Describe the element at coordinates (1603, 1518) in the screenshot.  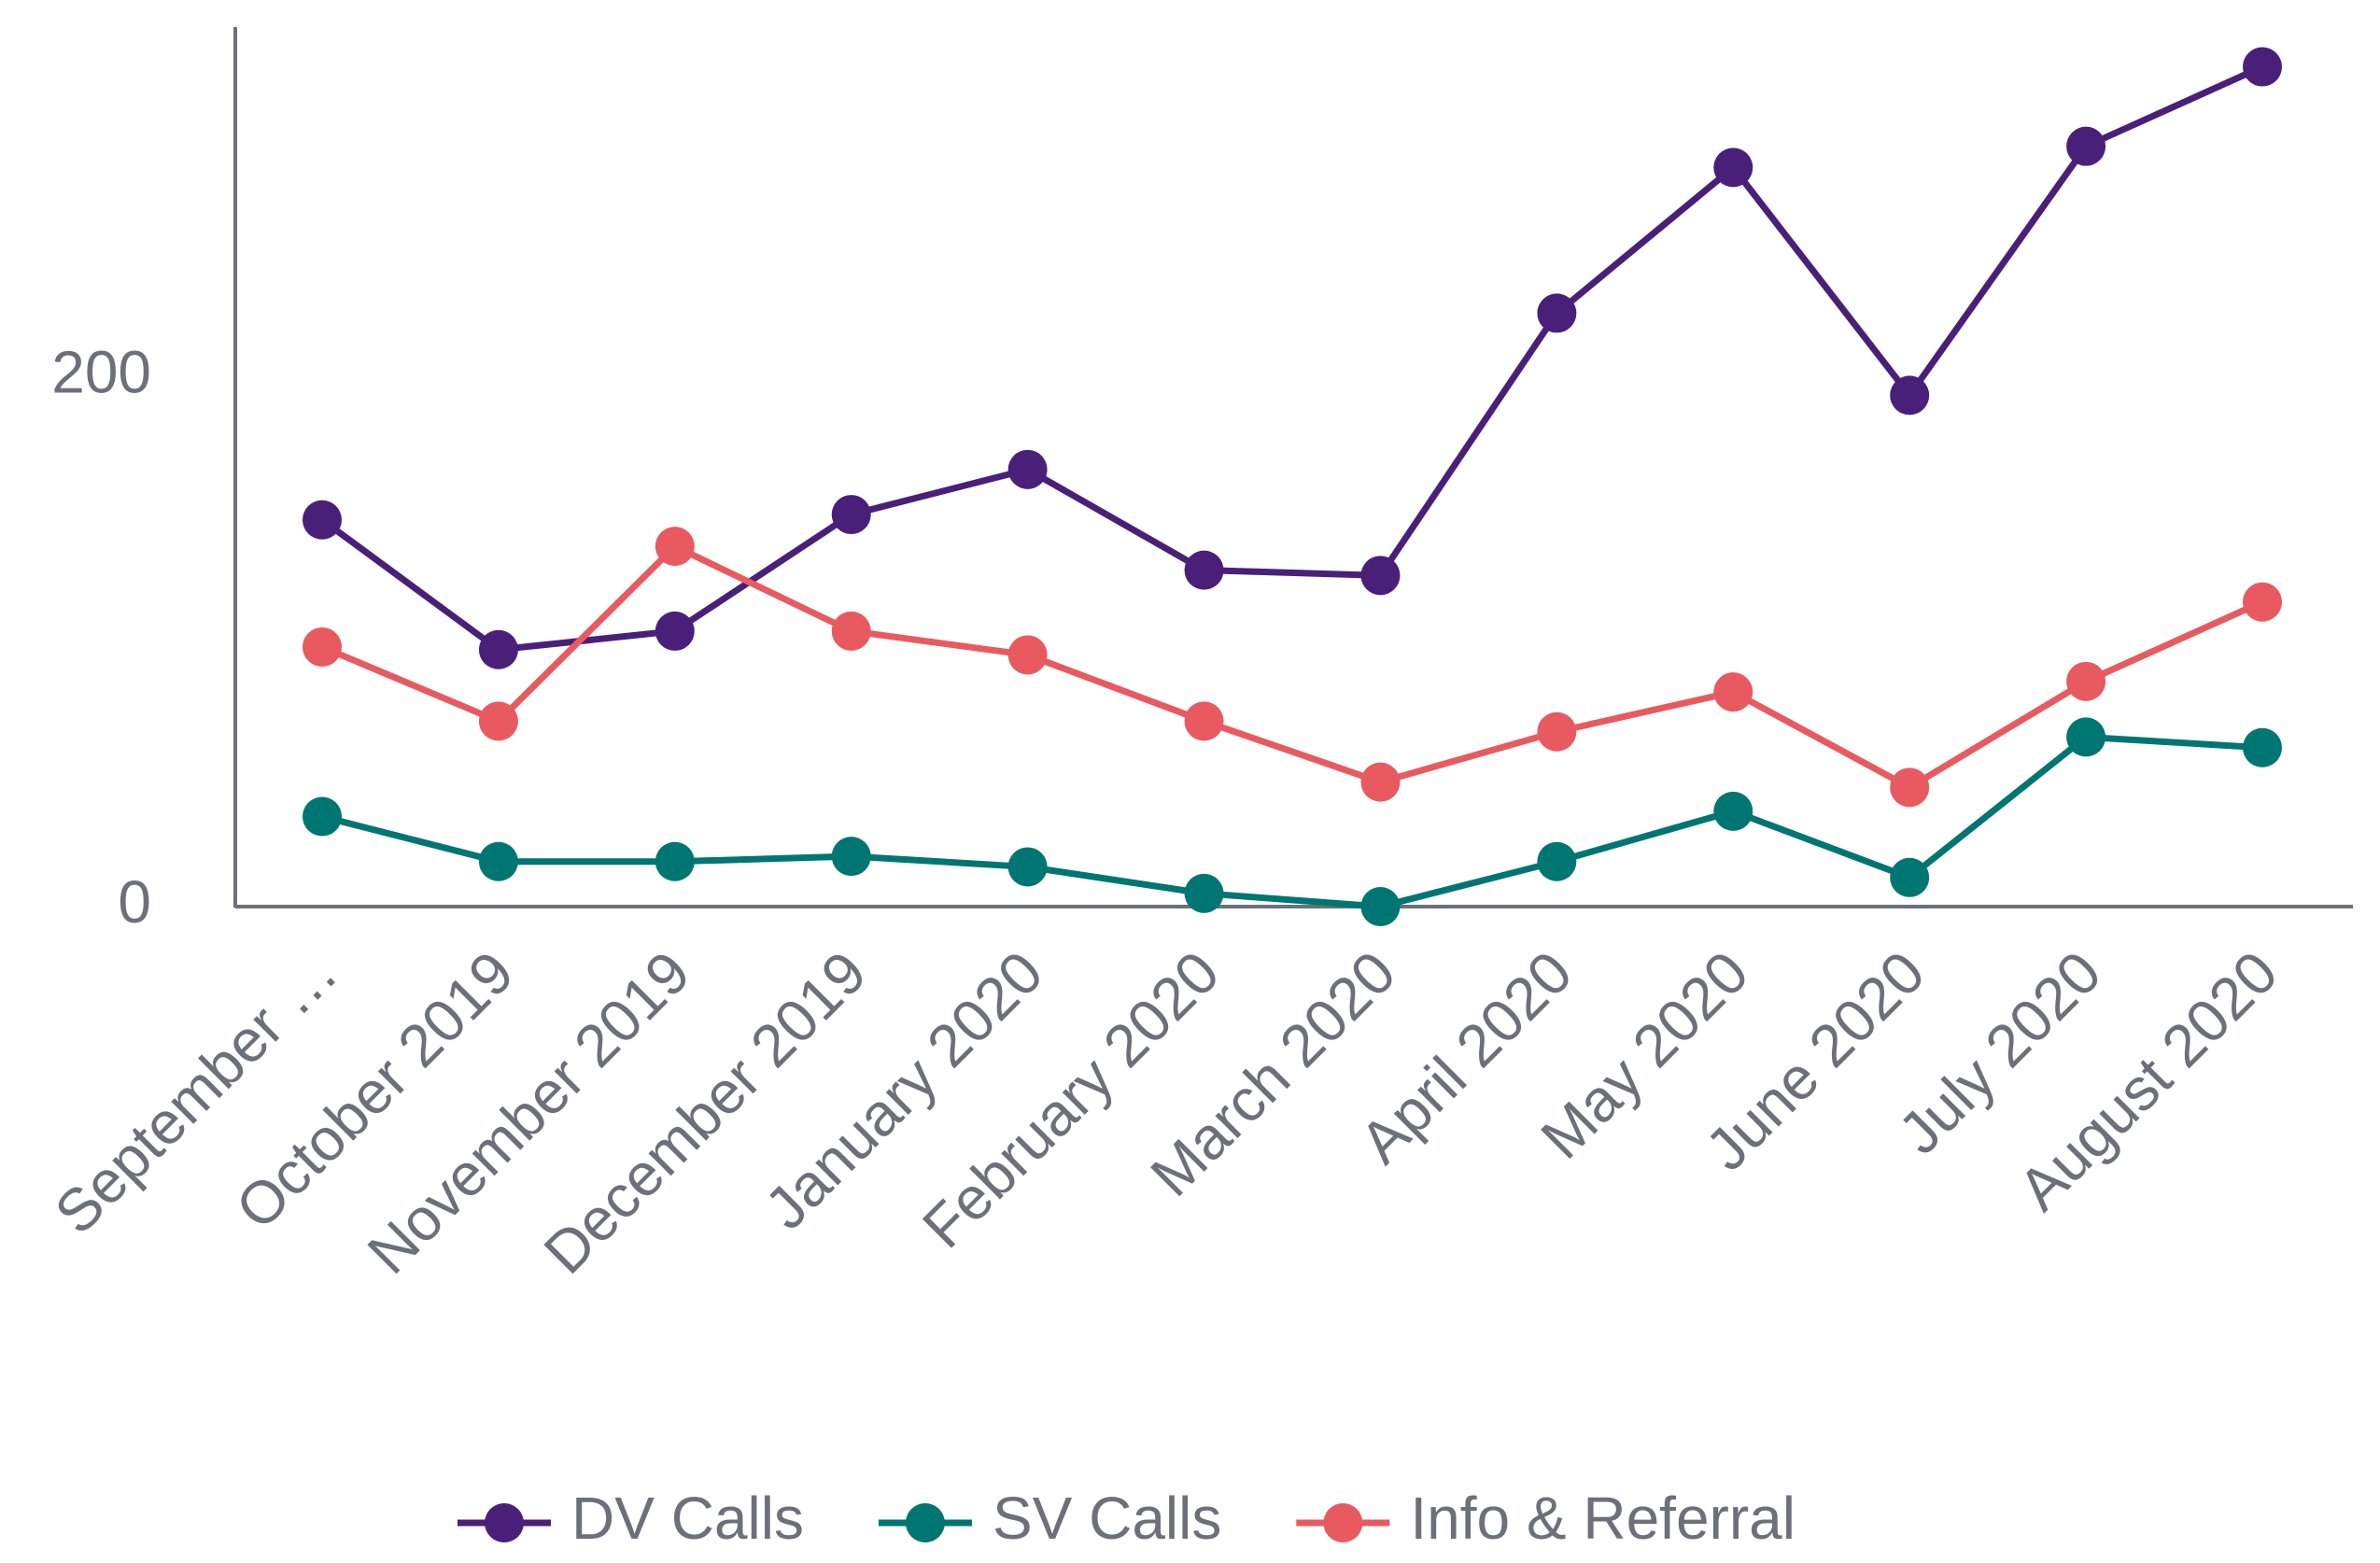
I see `legend-label: Info & Referral` at that location.